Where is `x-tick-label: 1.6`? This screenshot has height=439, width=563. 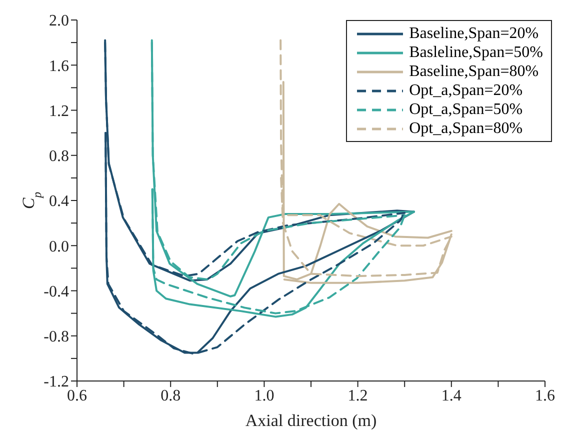
x-tick-label: 1.6 is located at coordinates (545, 395).